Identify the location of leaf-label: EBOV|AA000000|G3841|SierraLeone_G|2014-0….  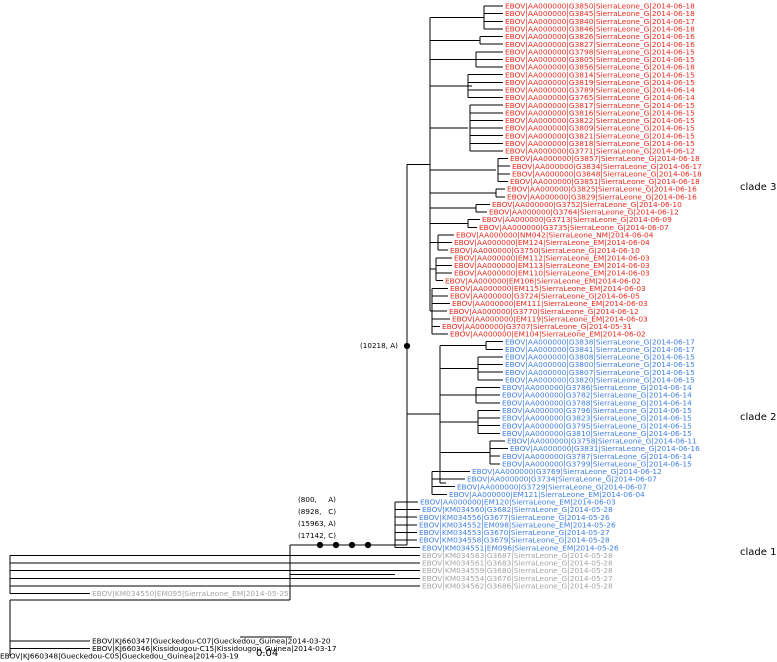
(600, 349).